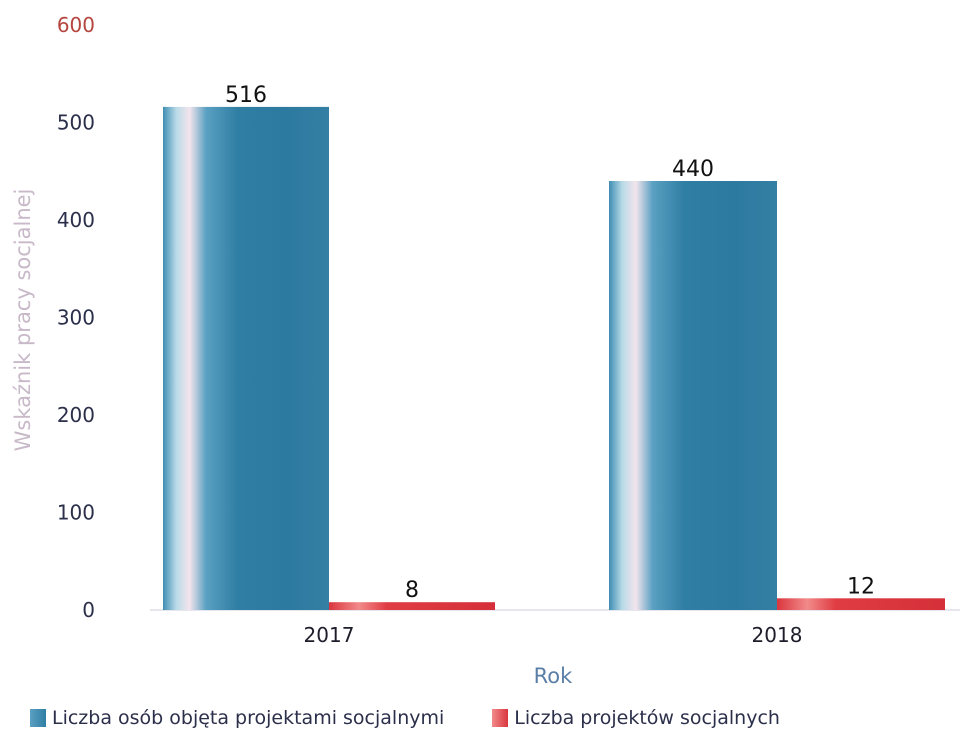 The height and width of the screenshot is (738, 968). I want to click on bar-persons-2017, so click(246, 358).